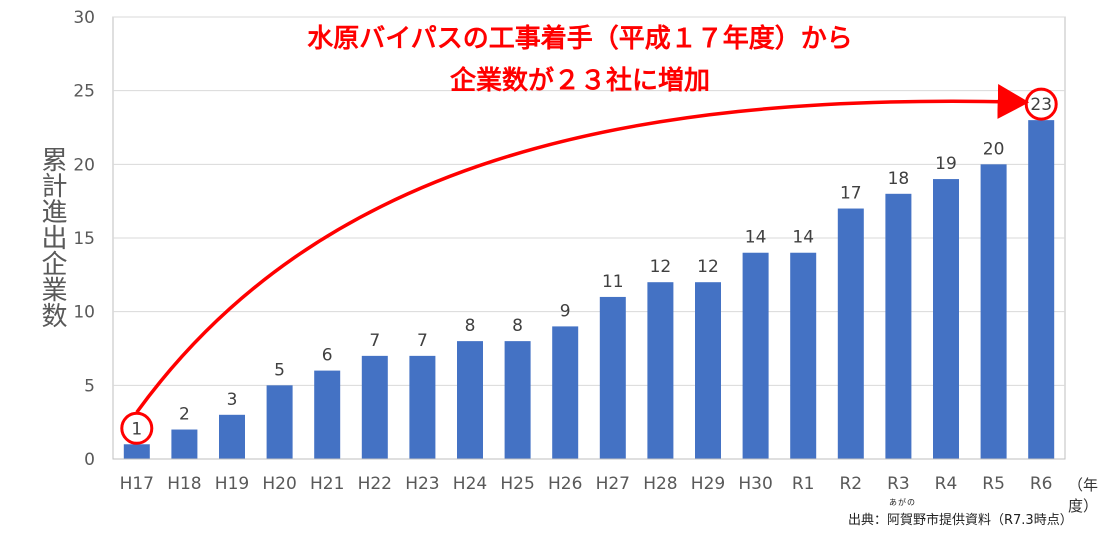  What do you see at coordinates (565, 311) in the screenshot?
I see `data-label: 9` at bounding box center [565, 311].